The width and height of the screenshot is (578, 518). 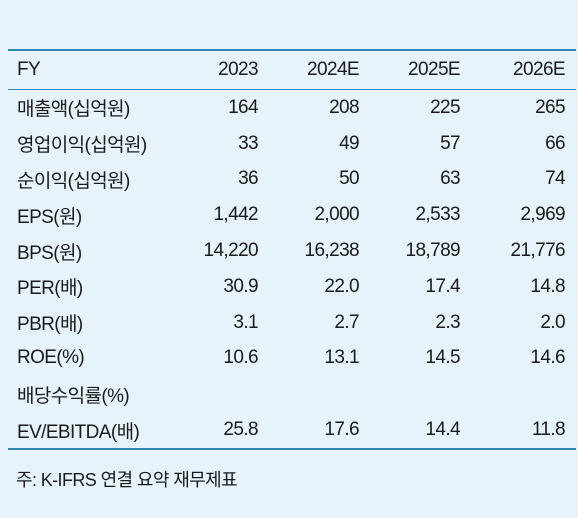 I want to click on row-label: 영업이익(십억원), so click(x=82, y=146).